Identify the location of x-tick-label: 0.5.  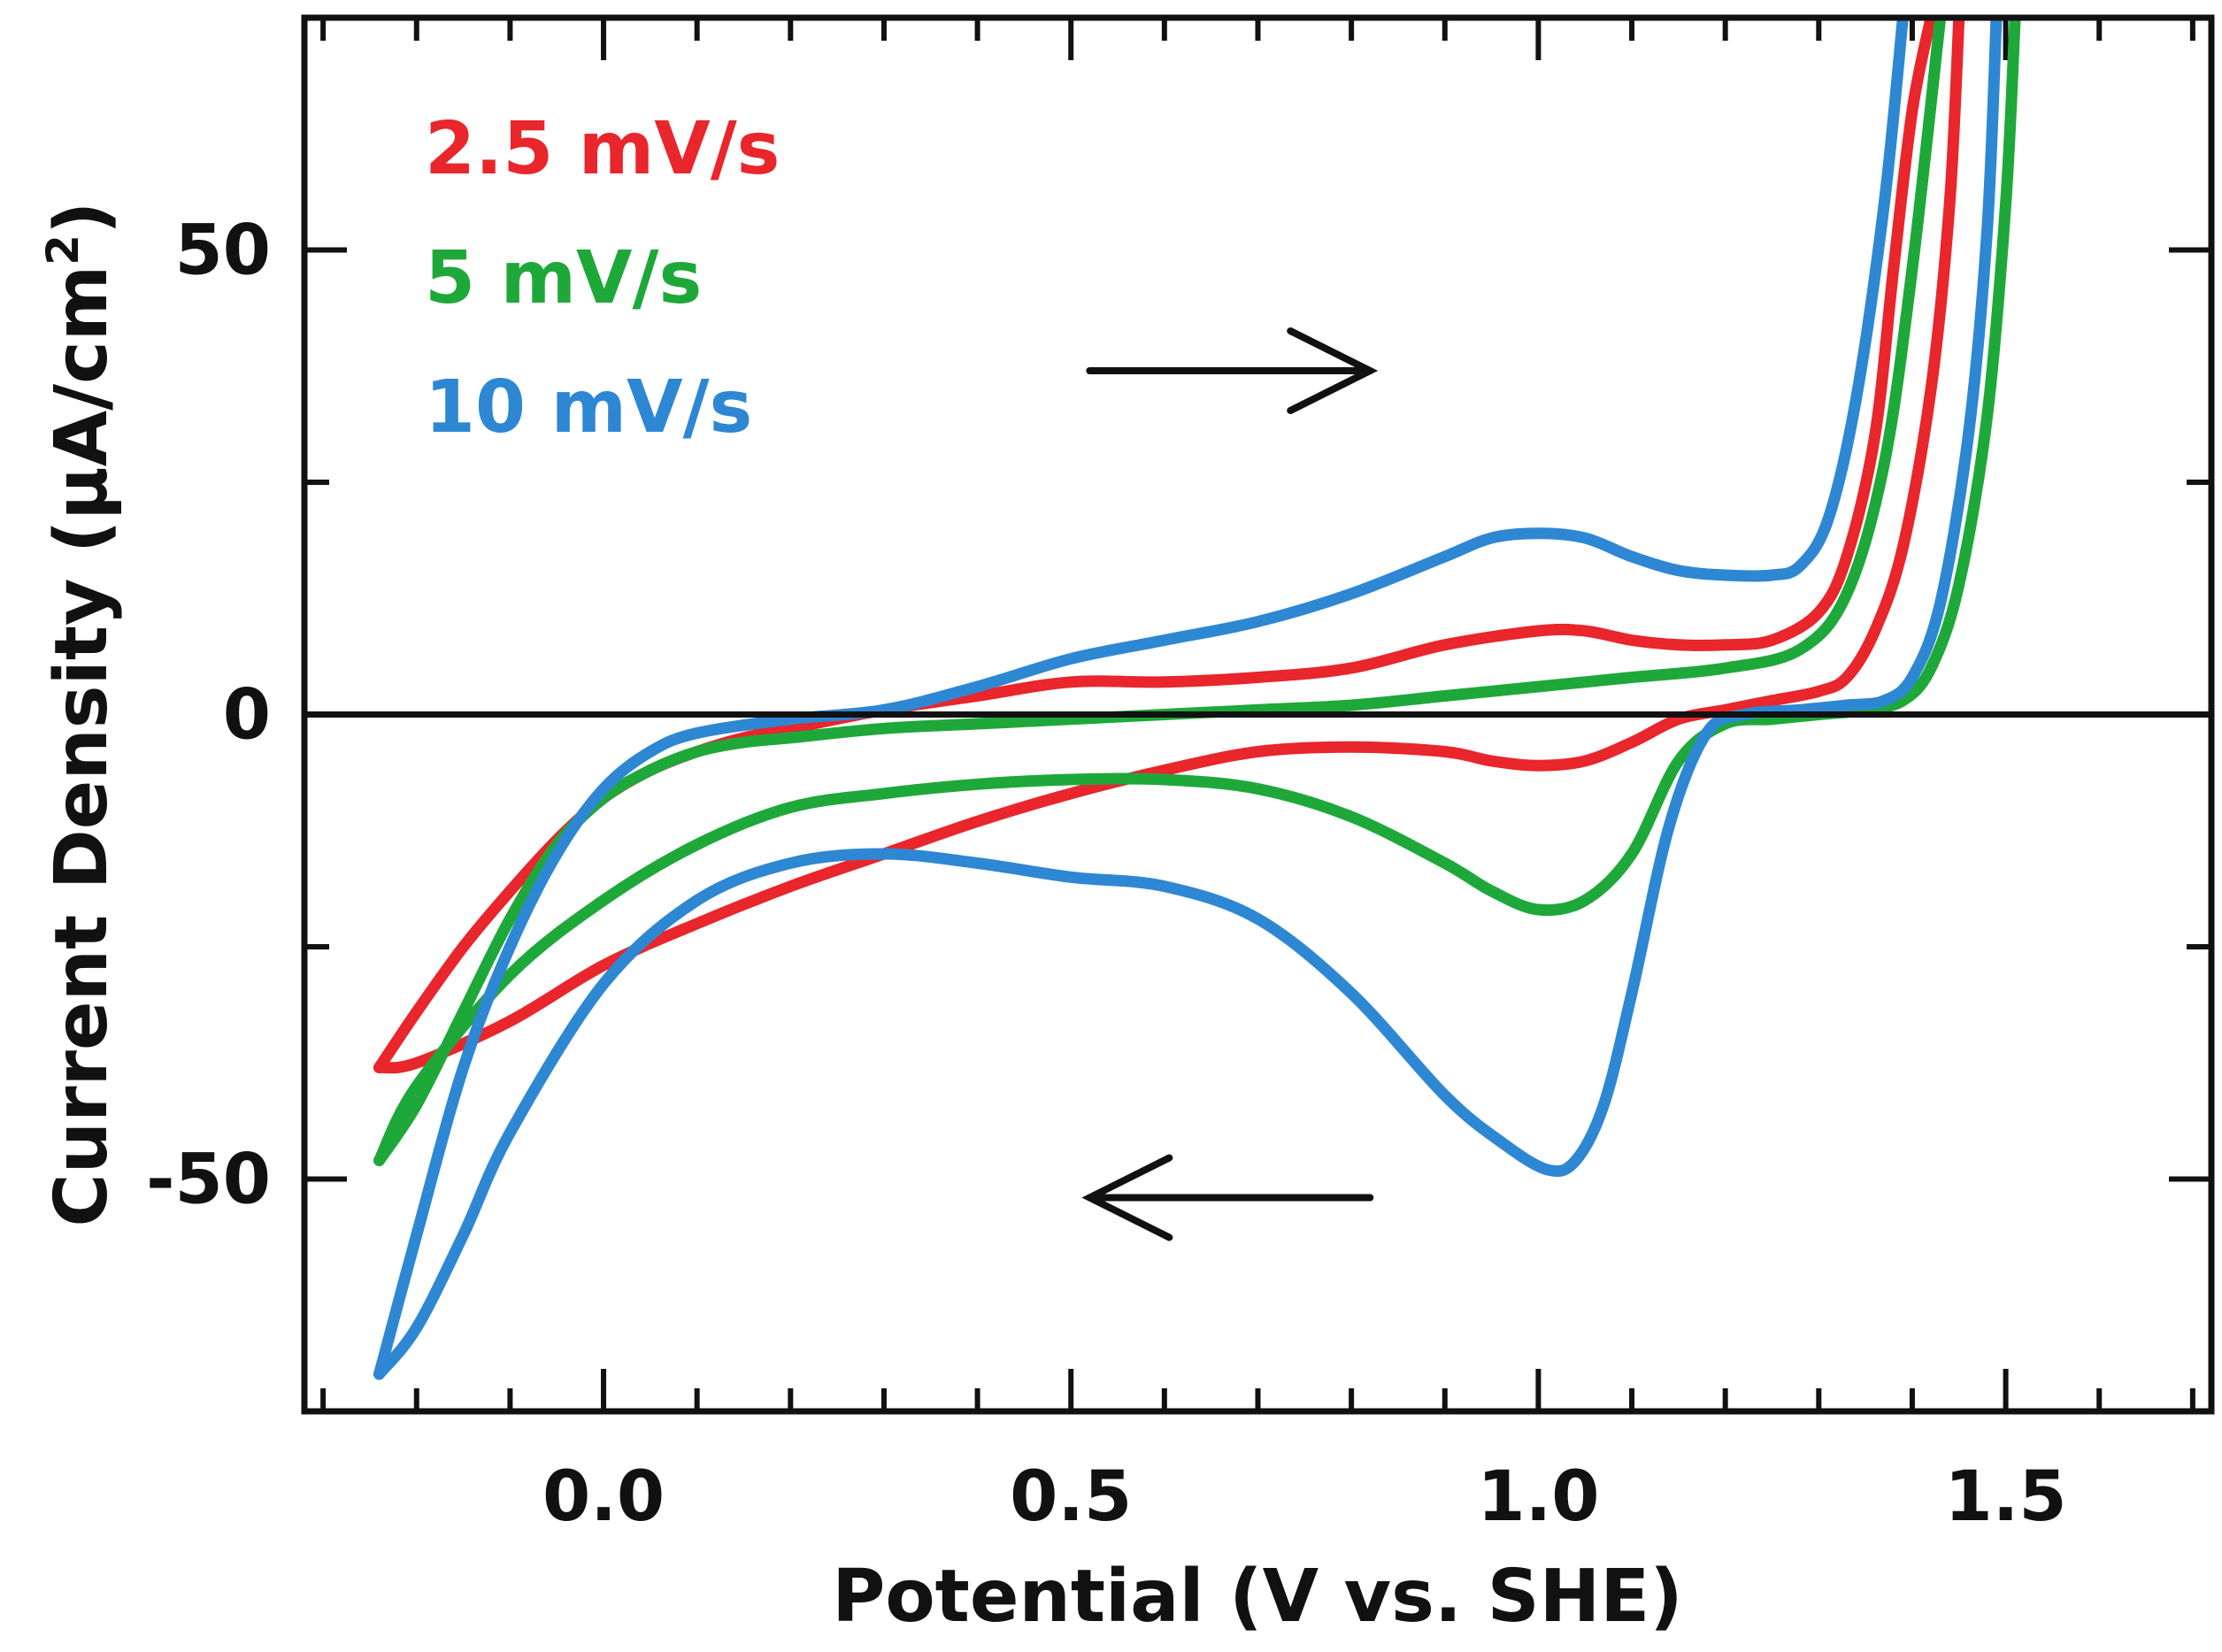
(1071, 1497).